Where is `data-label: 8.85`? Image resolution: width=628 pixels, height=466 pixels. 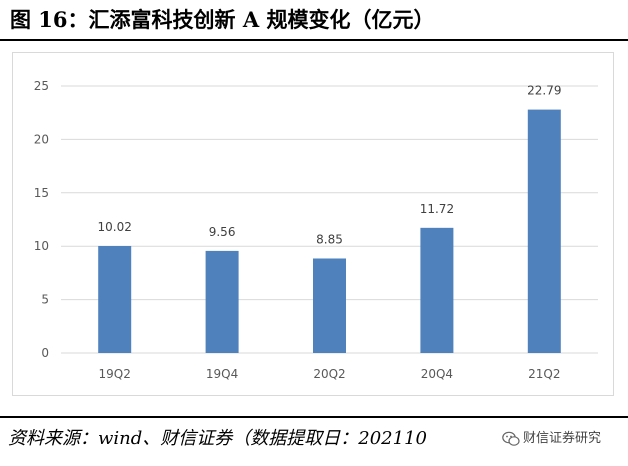 data-label: 8.85 is located at coordinates (329, 239).